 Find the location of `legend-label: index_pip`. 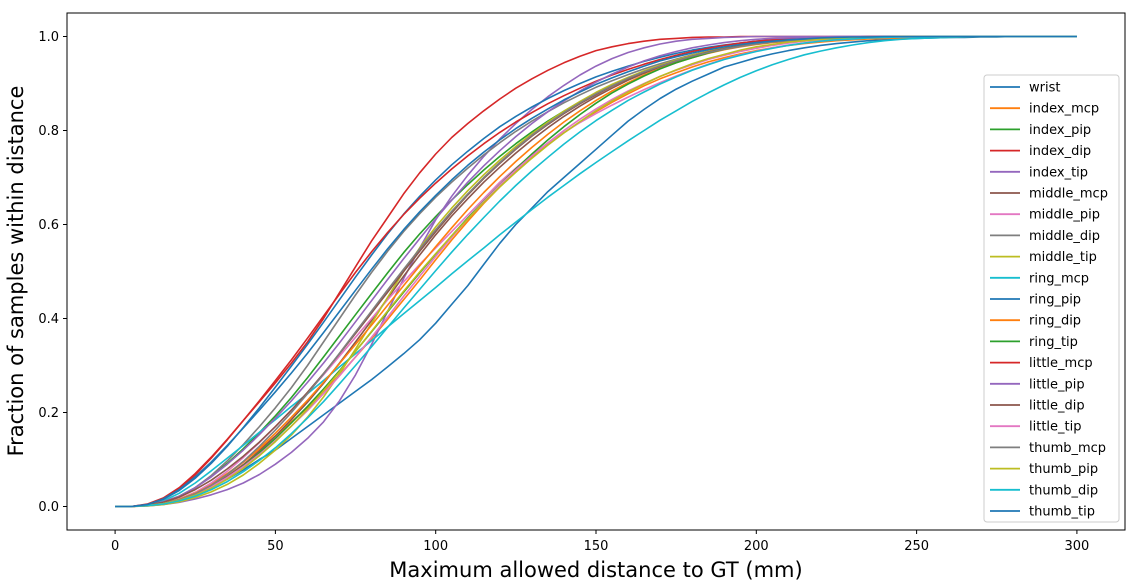

legend-label: index_pip is located at coordinates (1060, 130).